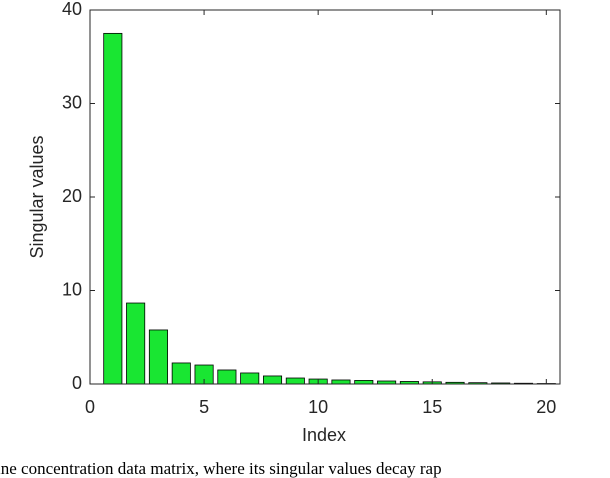 The image size is (610, 478). Describe the element at coordinates (318, 407) in the screenshot. I see `x-tick-label: 10` at that location.